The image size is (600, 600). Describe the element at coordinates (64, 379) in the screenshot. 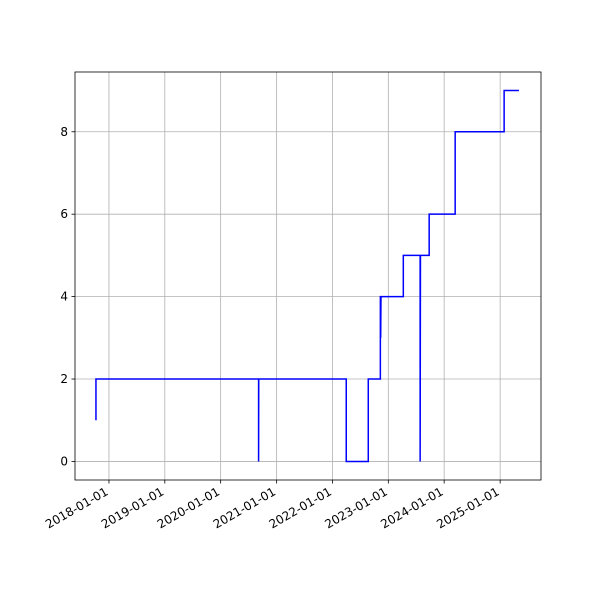

I see `y-tick-label: 2` at that location.